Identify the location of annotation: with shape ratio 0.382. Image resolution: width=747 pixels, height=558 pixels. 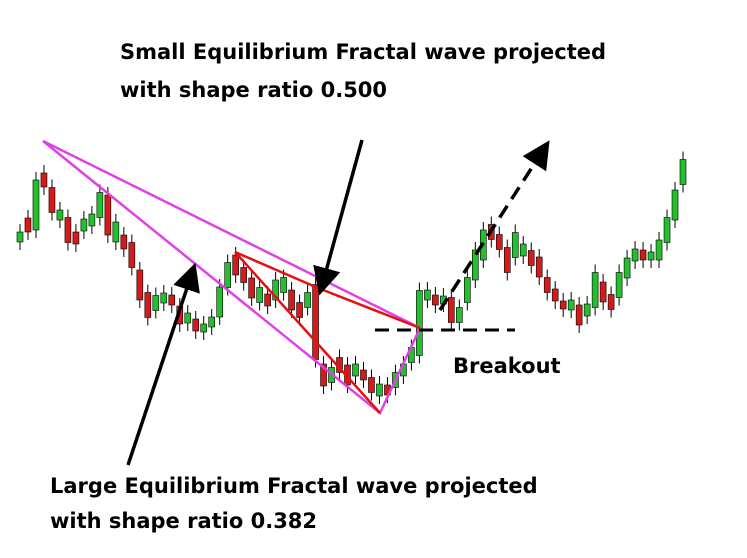
(183, 521).